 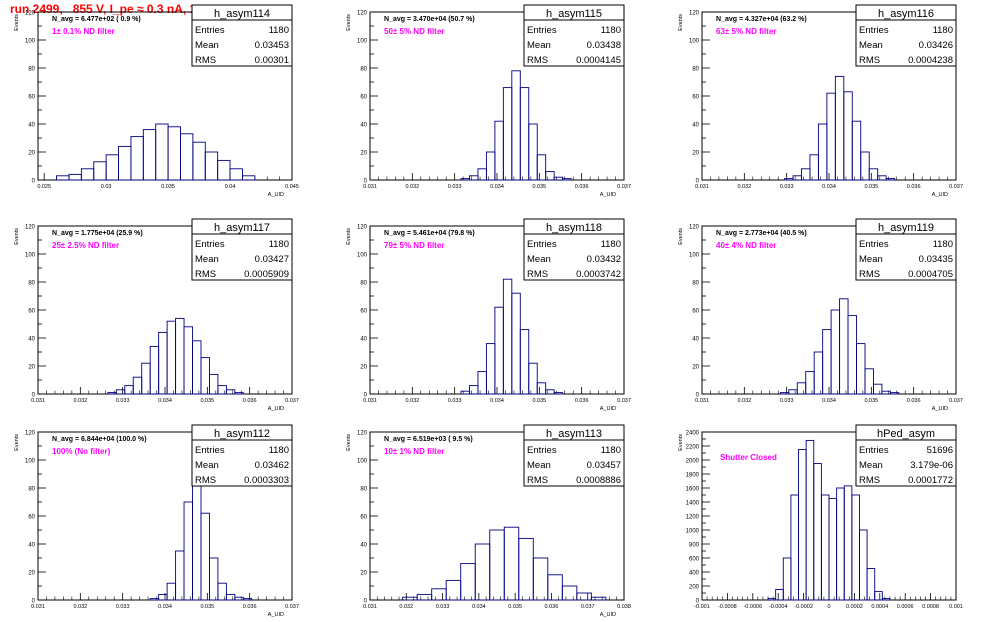 I want to click on stats-title: h_asym119, so click(x=906, y=228).